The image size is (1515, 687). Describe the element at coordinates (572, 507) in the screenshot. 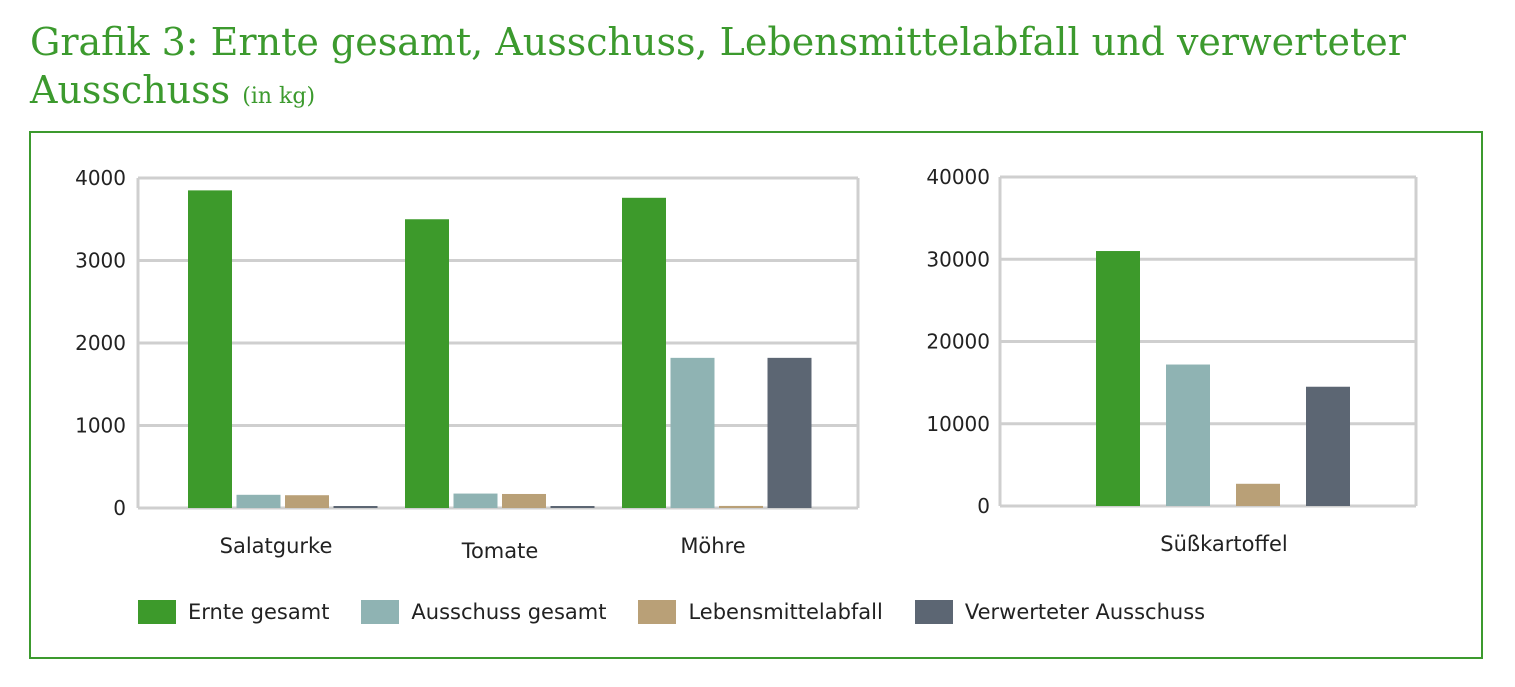

I see `bar-tomate-verwerteter-ausschuss` at that location.